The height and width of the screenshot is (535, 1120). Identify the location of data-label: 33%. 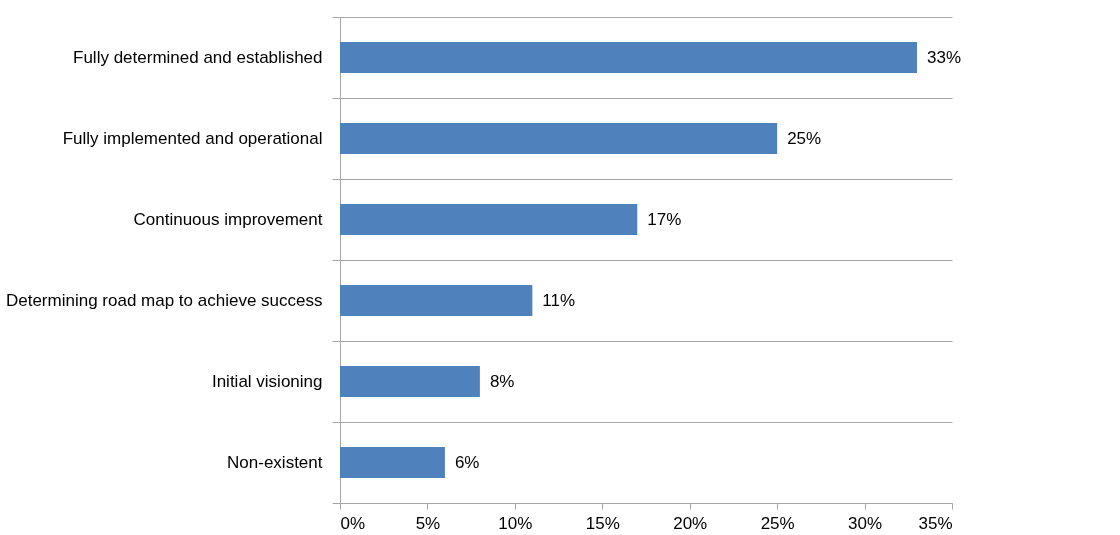
(944, 57).